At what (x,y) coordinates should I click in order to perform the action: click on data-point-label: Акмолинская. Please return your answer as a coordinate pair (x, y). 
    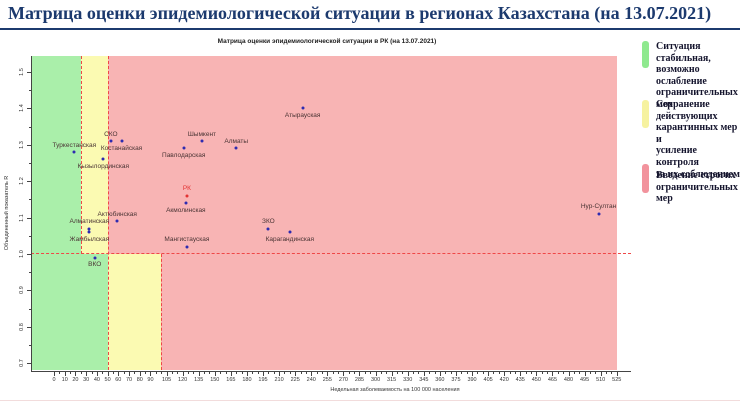
    Looking at the image, I should click on (186, 210).